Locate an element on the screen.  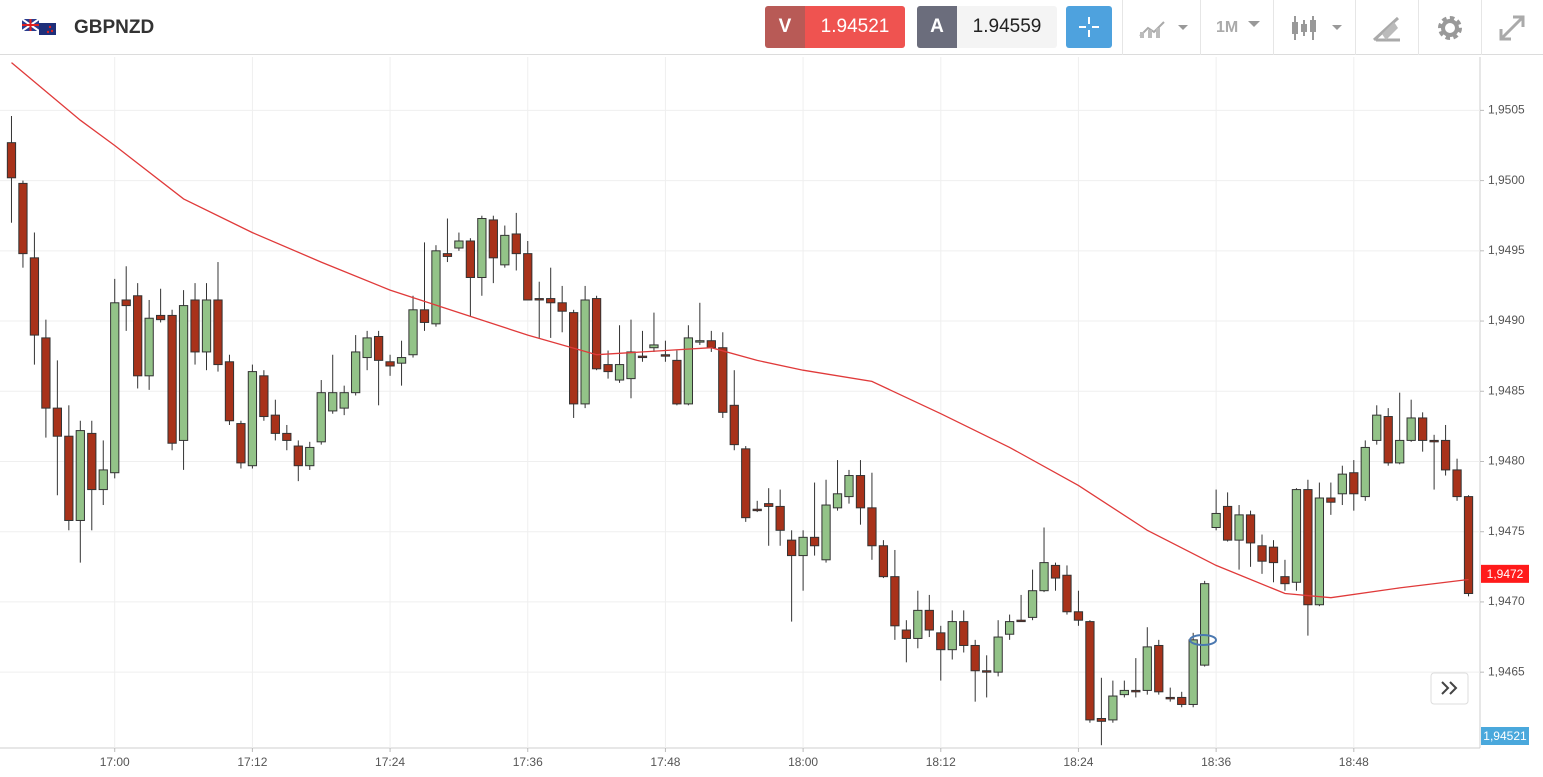
x-tick-label: 17:24 is located at coordinates (390, 762).